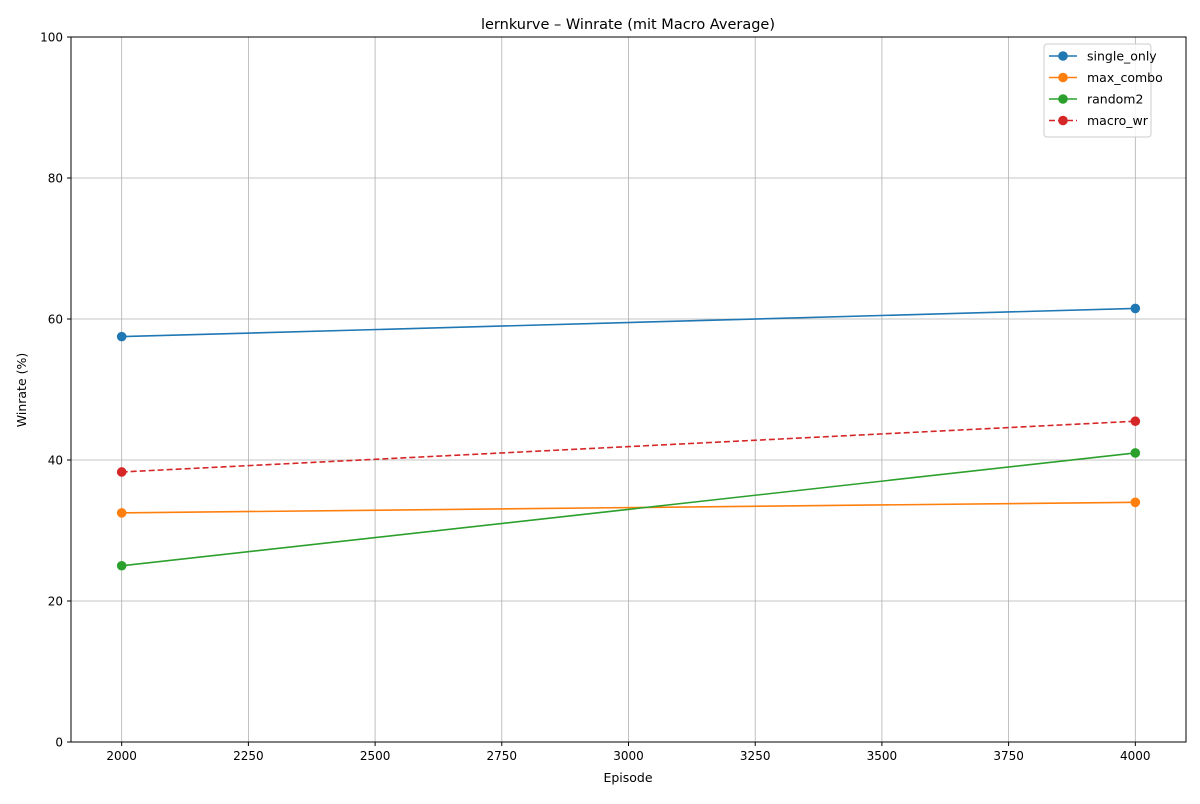  Describe the element at coordinates (1008, 756) in the screenshot. I see `x-tick-label: 3750` at that location.